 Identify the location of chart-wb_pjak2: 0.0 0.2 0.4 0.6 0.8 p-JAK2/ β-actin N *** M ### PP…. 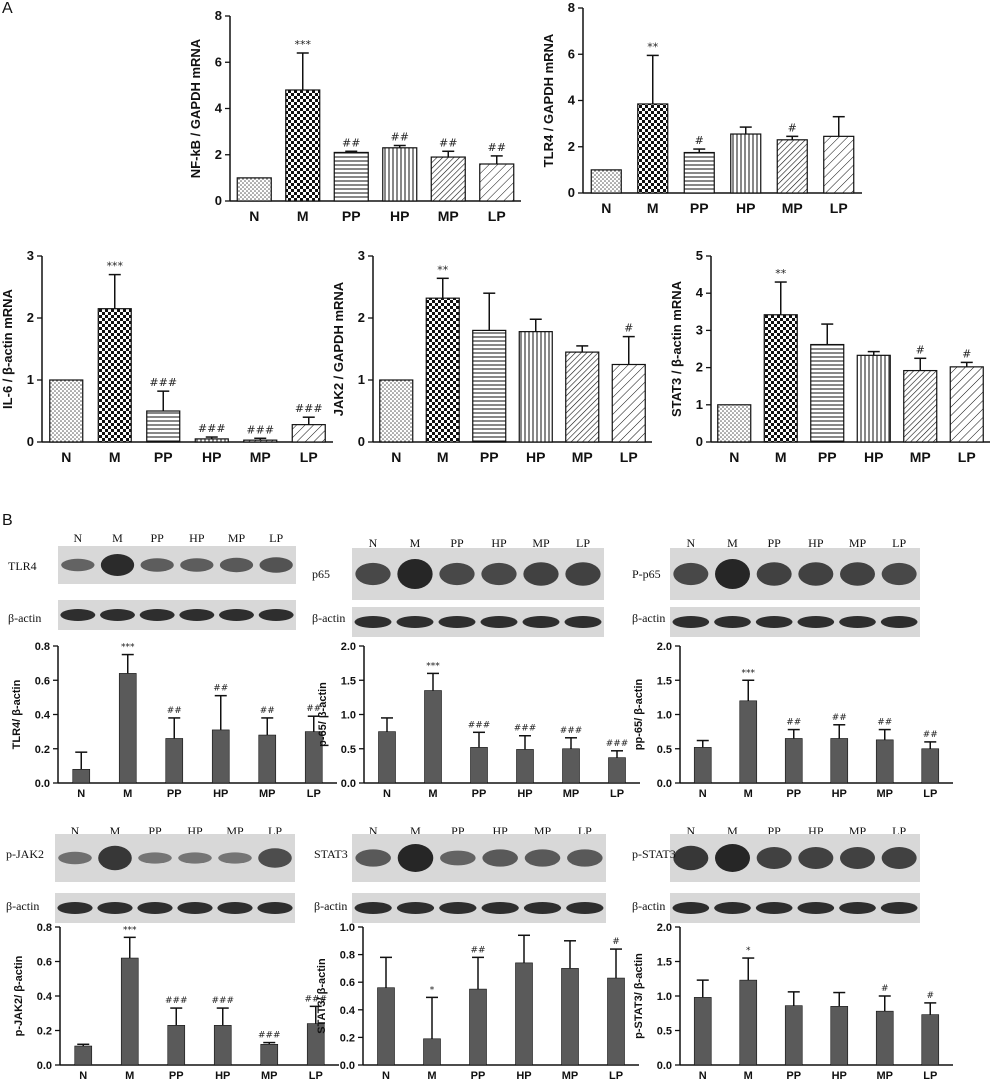
(176, 1002).